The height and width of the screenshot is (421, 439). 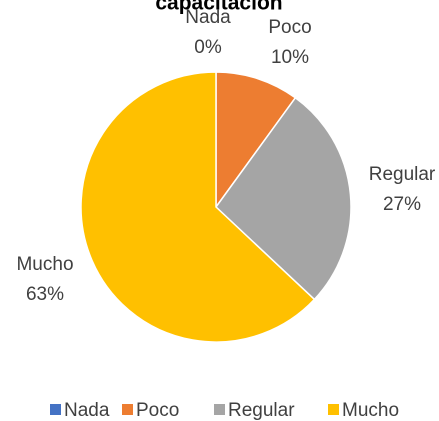 I want to click on slice-category-label: Nada, so click(x=208, y=17).